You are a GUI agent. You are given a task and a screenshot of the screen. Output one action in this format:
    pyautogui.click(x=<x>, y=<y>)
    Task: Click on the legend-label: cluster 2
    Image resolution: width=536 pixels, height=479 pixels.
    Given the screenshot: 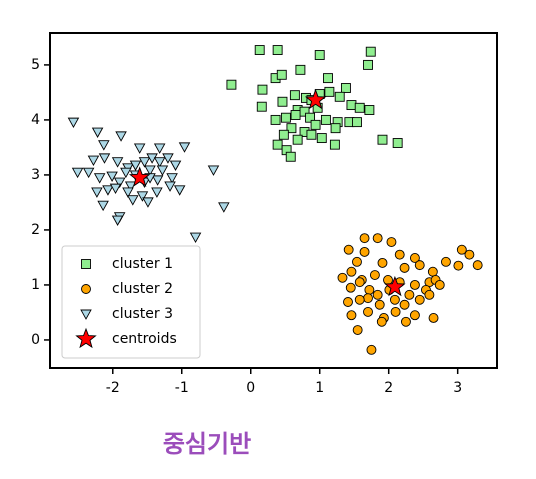 What is the action you would take?
    pyautogui.click(x=142, y=289)
    